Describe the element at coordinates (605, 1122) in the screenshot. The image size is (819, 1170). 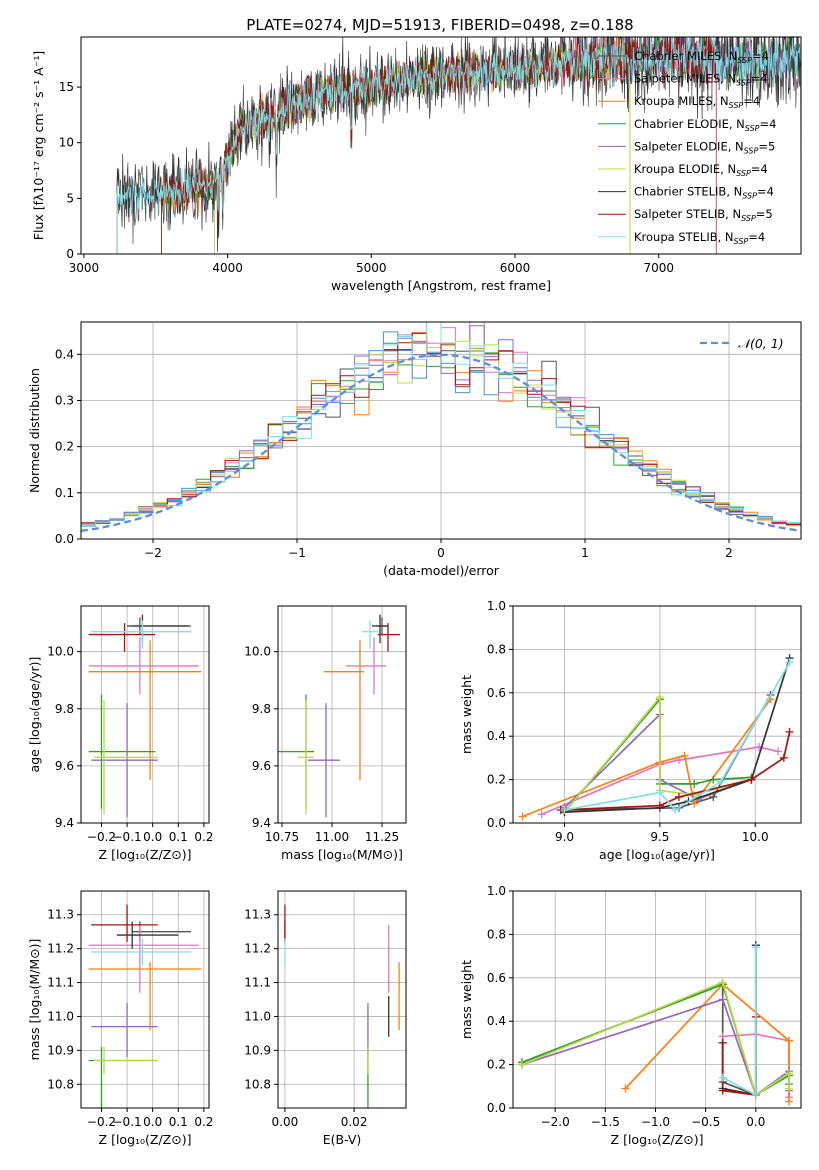
I see `x-tick-label: −1.5` at that location.